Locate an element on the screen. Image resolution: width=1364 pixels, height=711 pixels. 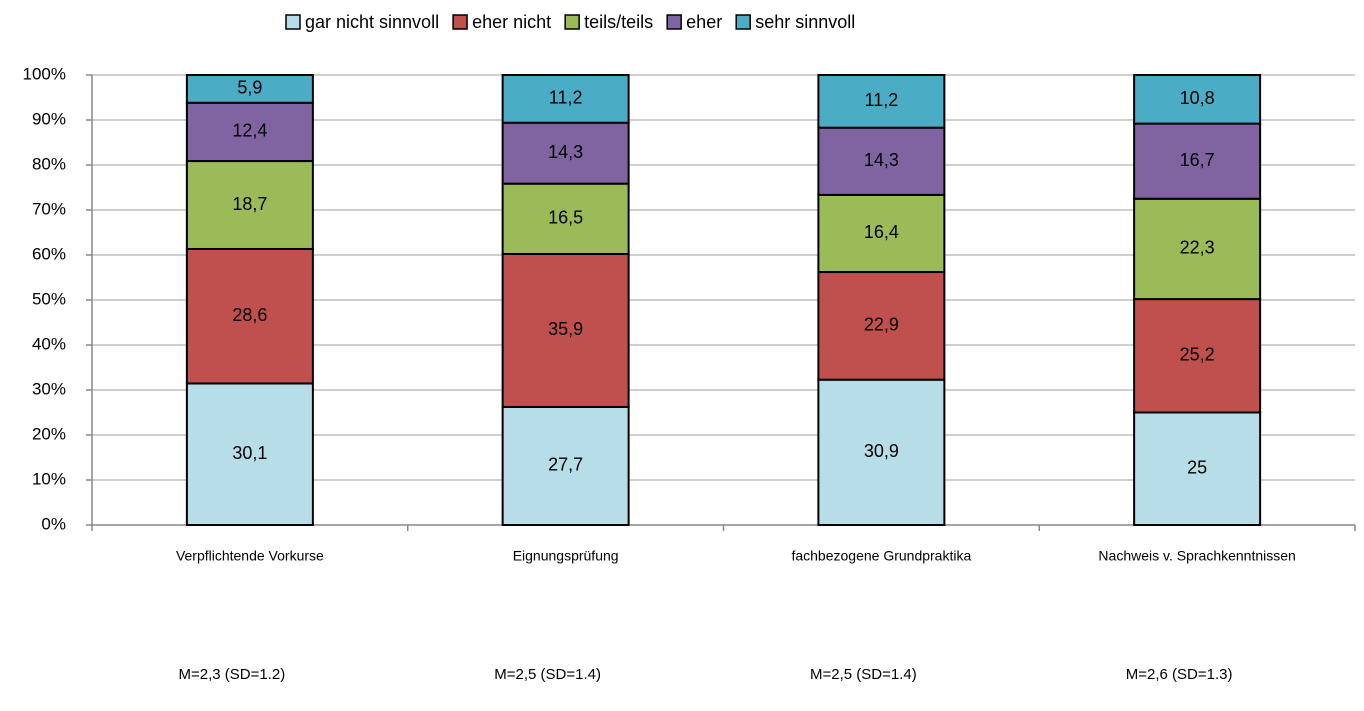
data-label: 10,8 is located at coordinates (1197, 98).